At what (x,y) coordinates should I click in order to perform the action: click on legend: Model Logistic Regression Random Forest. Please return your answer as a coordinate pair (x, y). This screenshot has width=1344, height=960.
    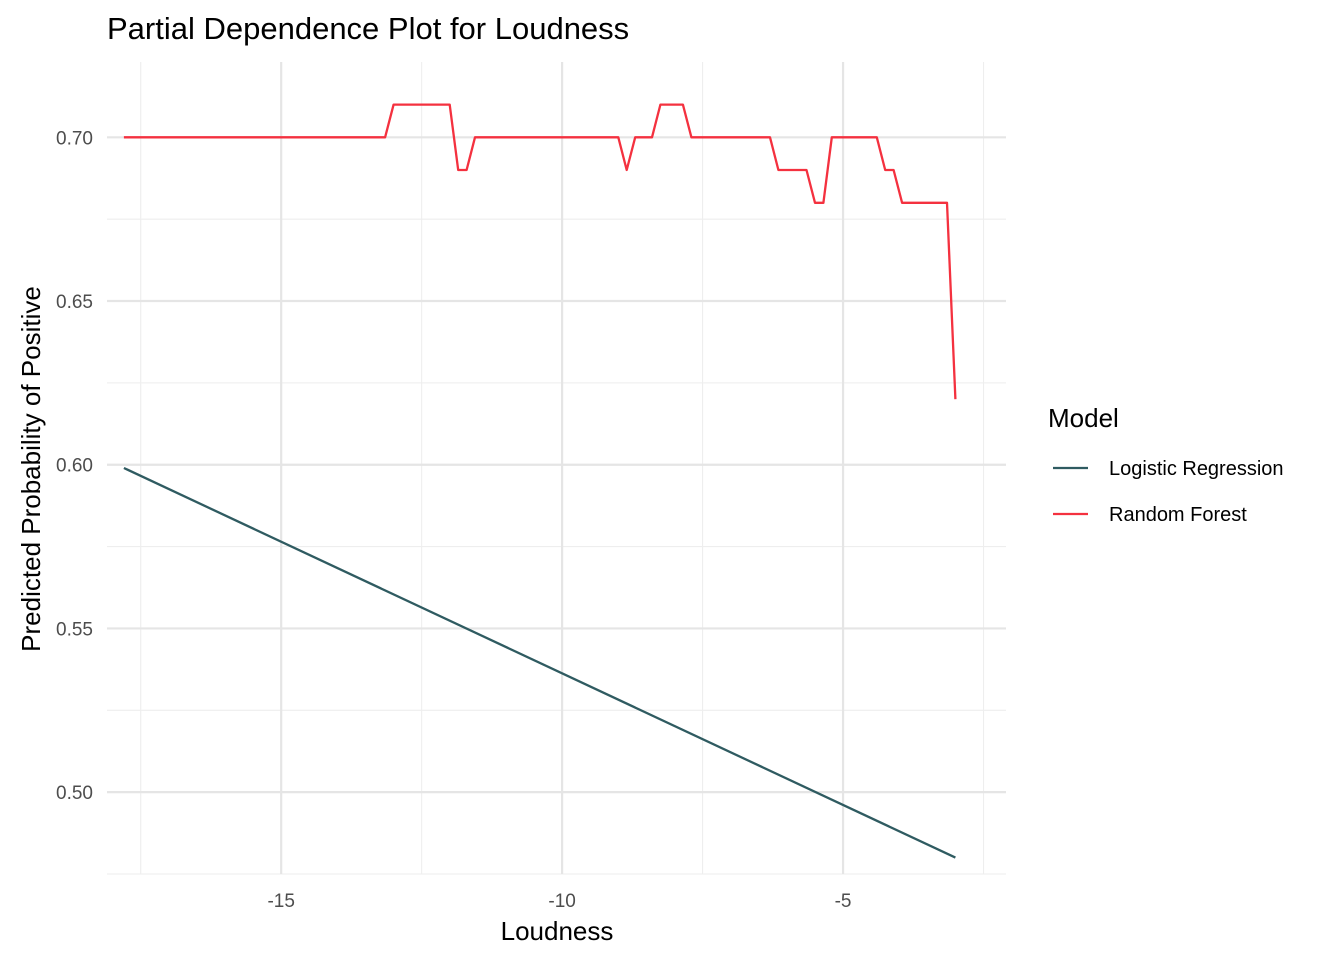
    Looking at the image, I should click on (1166, 464).